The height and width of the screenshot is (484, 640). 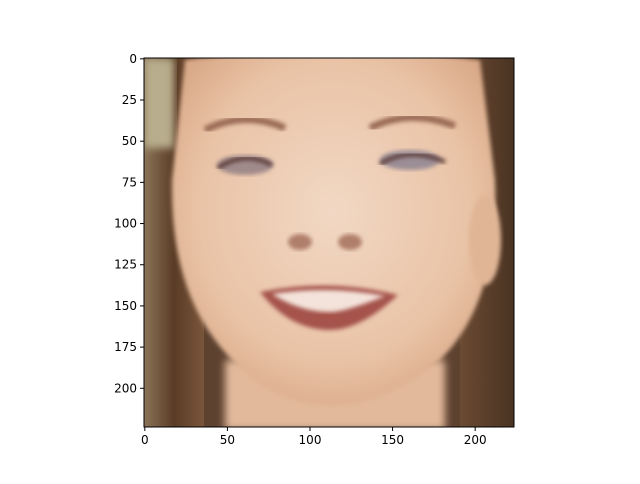 What do you see at coordinates (125, 224) in the screenshot?
I see `y-tick-label: 100` at bounding box center [125, 224].